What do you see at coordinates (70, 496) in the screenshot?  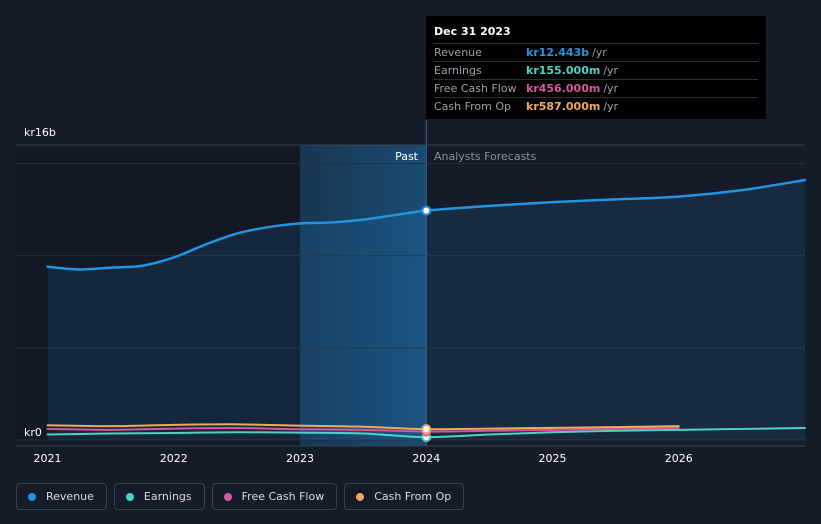 I see `legend-label: Revenue` at bounding box center [70, 496].